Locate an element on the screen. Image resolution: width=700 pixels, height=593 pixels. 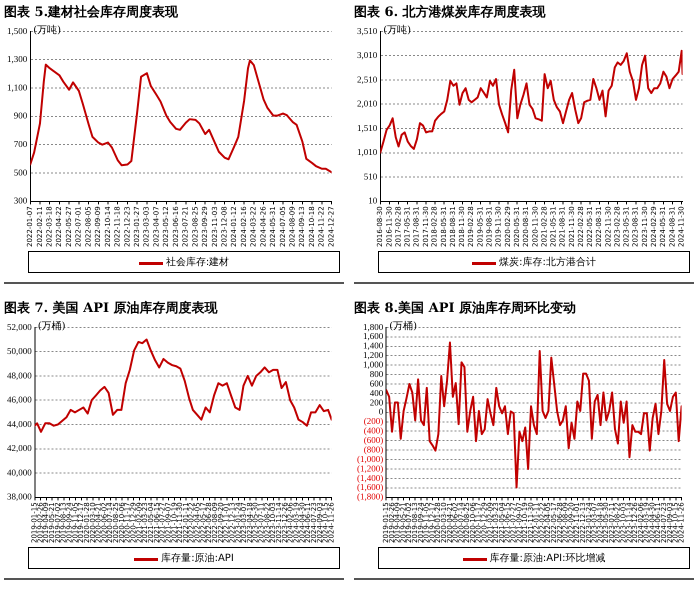
legend-label: 库存量:原油:API is located at coordinates (197, 558).